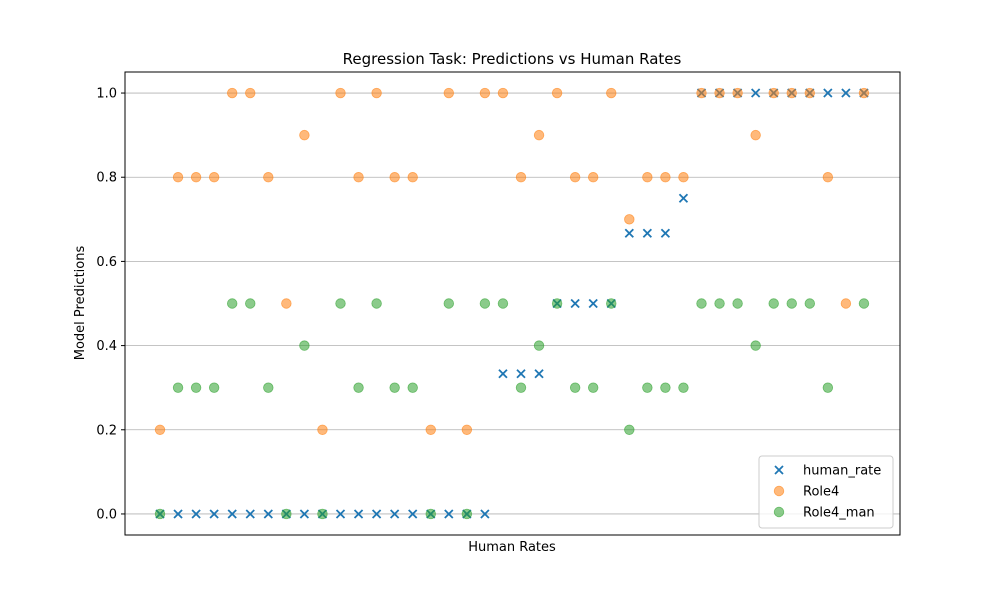  What do you see at coordinates (110, 304) in the screenshot?
I see `y-axis: 0.0 0.2 0.4 0.6 0.8 1.0` at bounding box center [110, 304].